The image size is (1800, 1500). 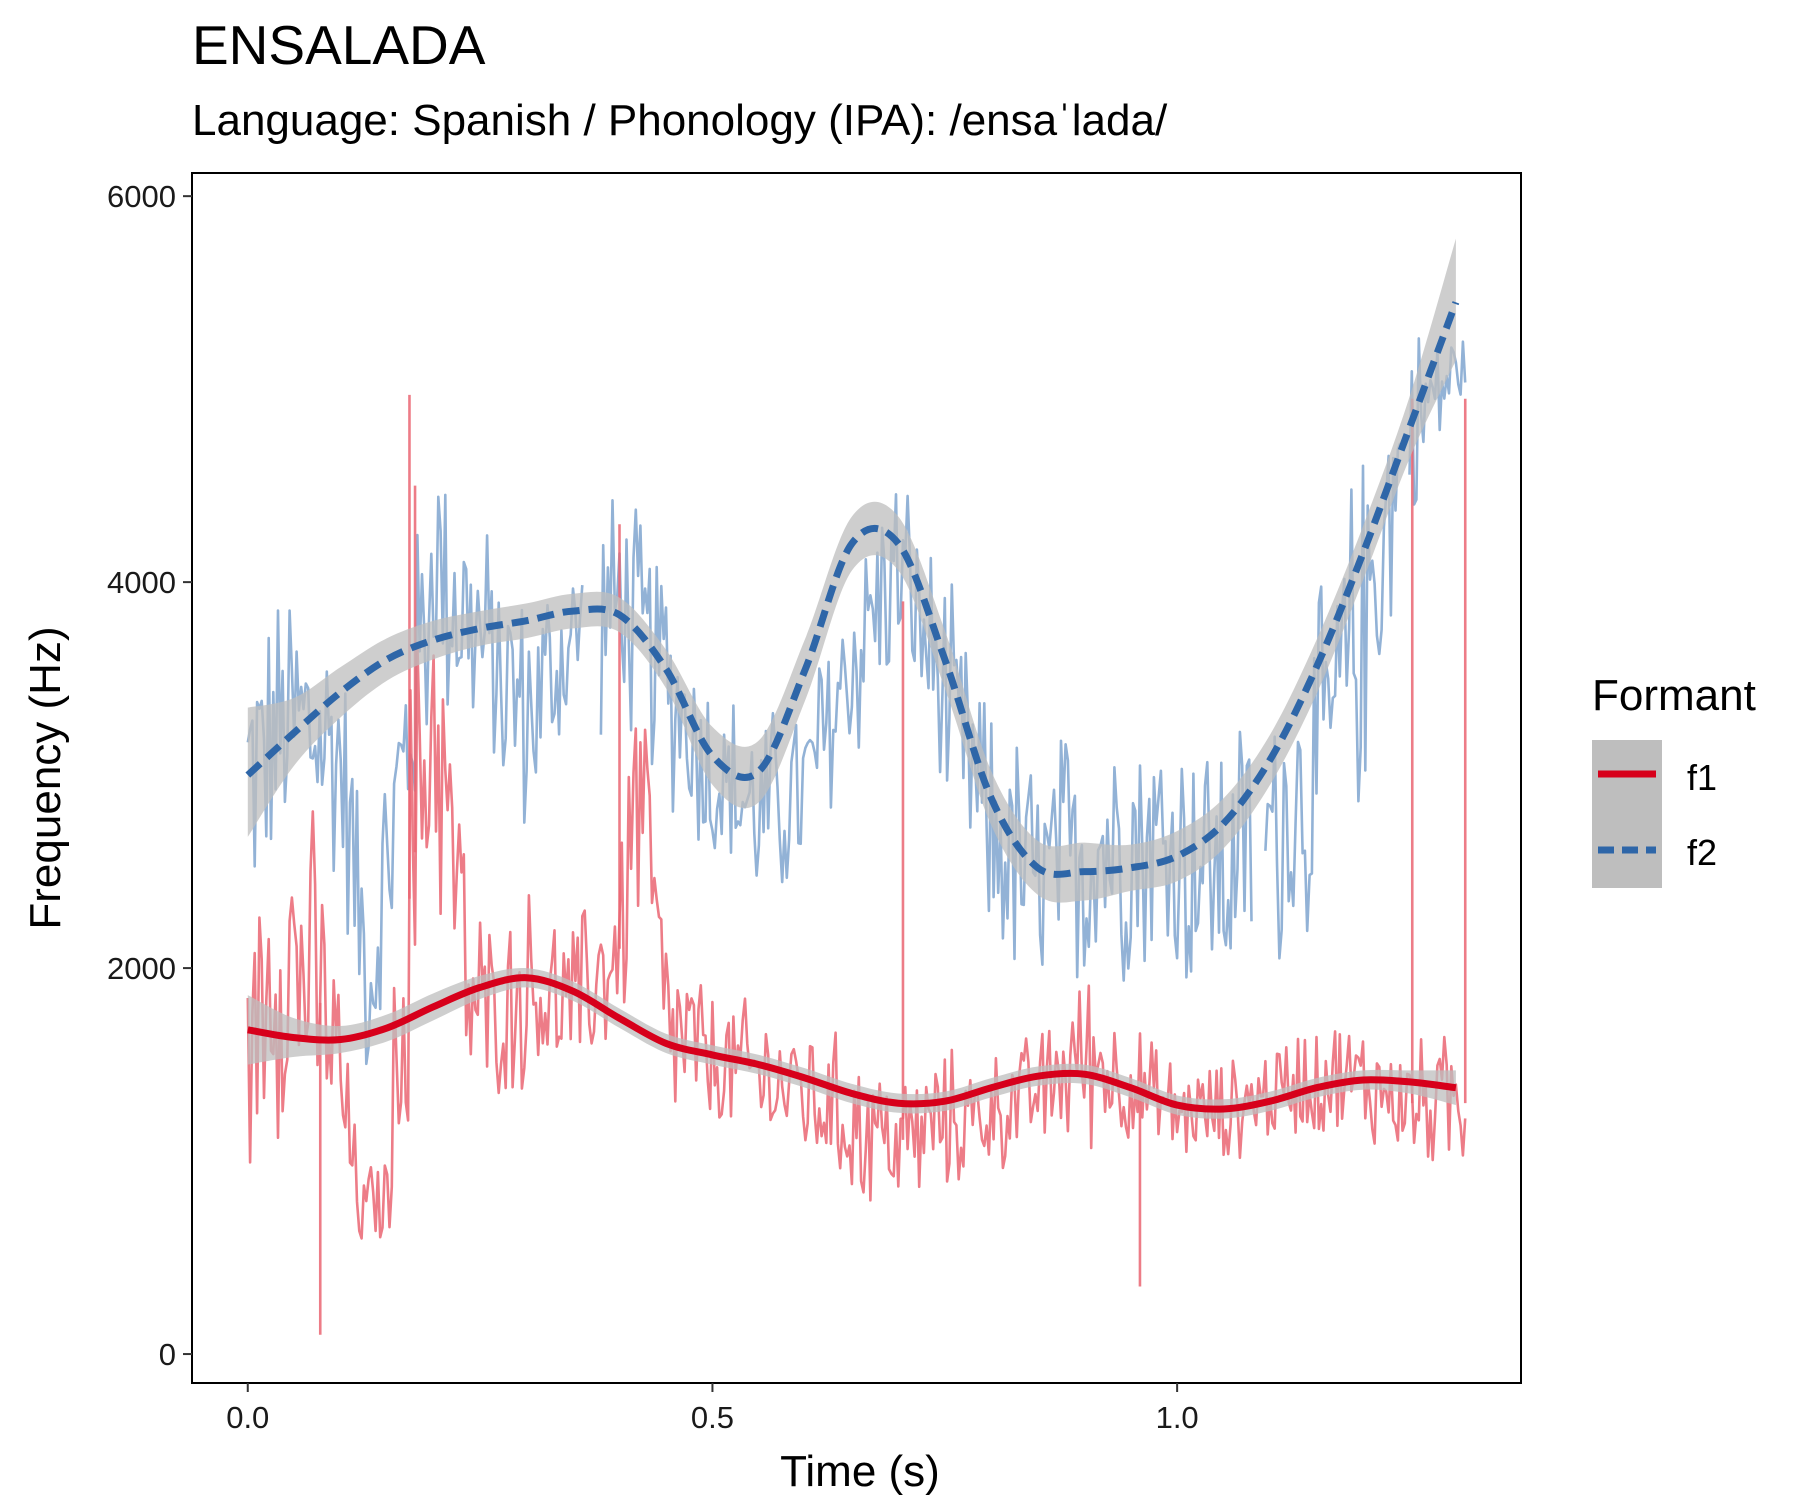 I want to click on f1-smooth-line, so click(x=852, y=1043).